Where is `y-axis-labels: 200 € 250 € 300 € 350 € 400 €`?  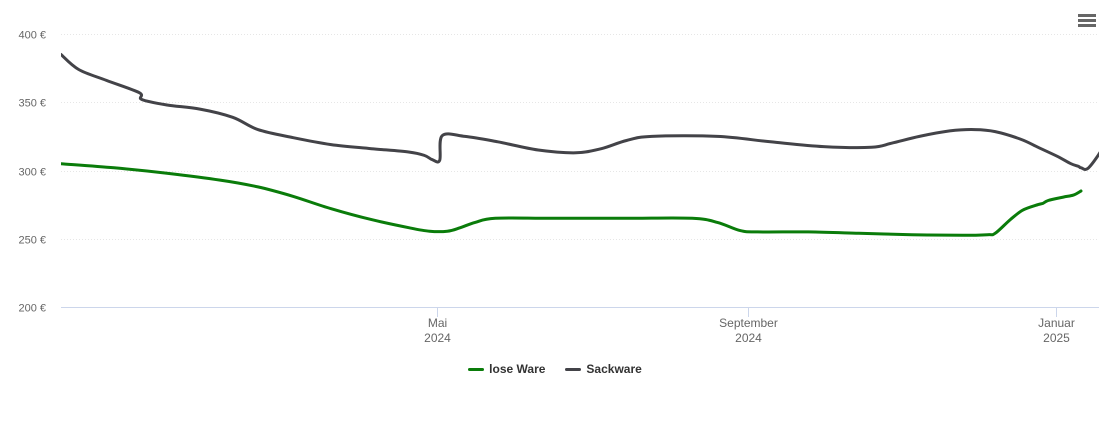 y-axis-labels: 200 € 250 € 300 € 350 € 400 € is located at coordinates (32, 172).